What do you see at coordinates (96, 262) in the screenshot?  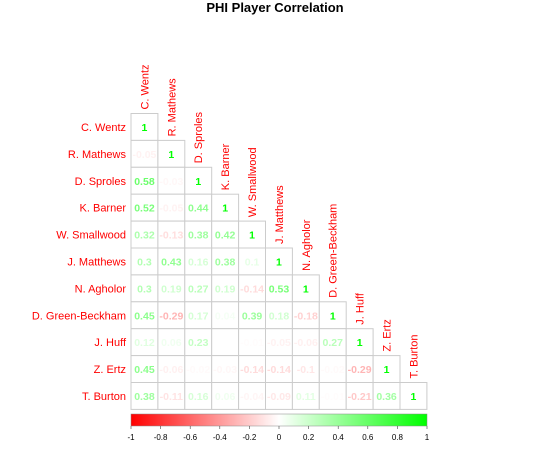 I see `row-label: J. Matthews` at bounding box center [96, 262].